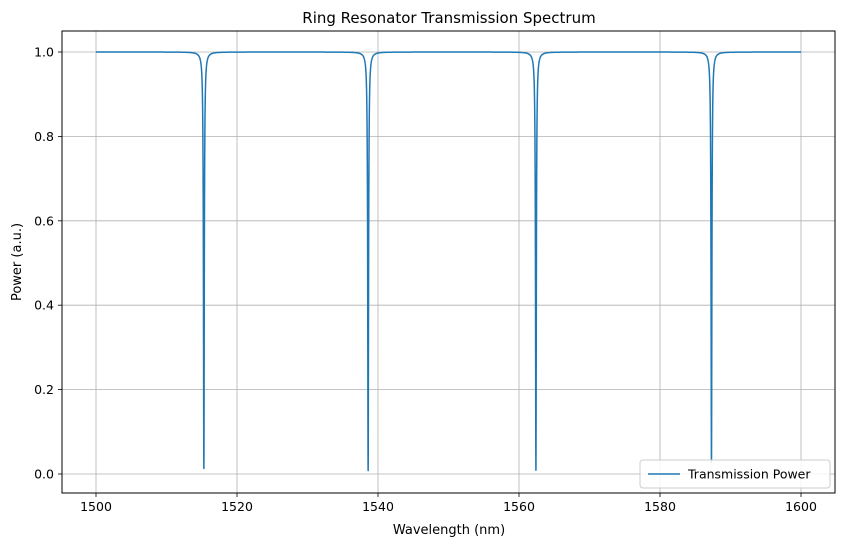 This screenshot has width=846, height=547. Describe the element at coordinates (749, 474) in the screenshot. I see `legend-label: Transmission Power` at that location.